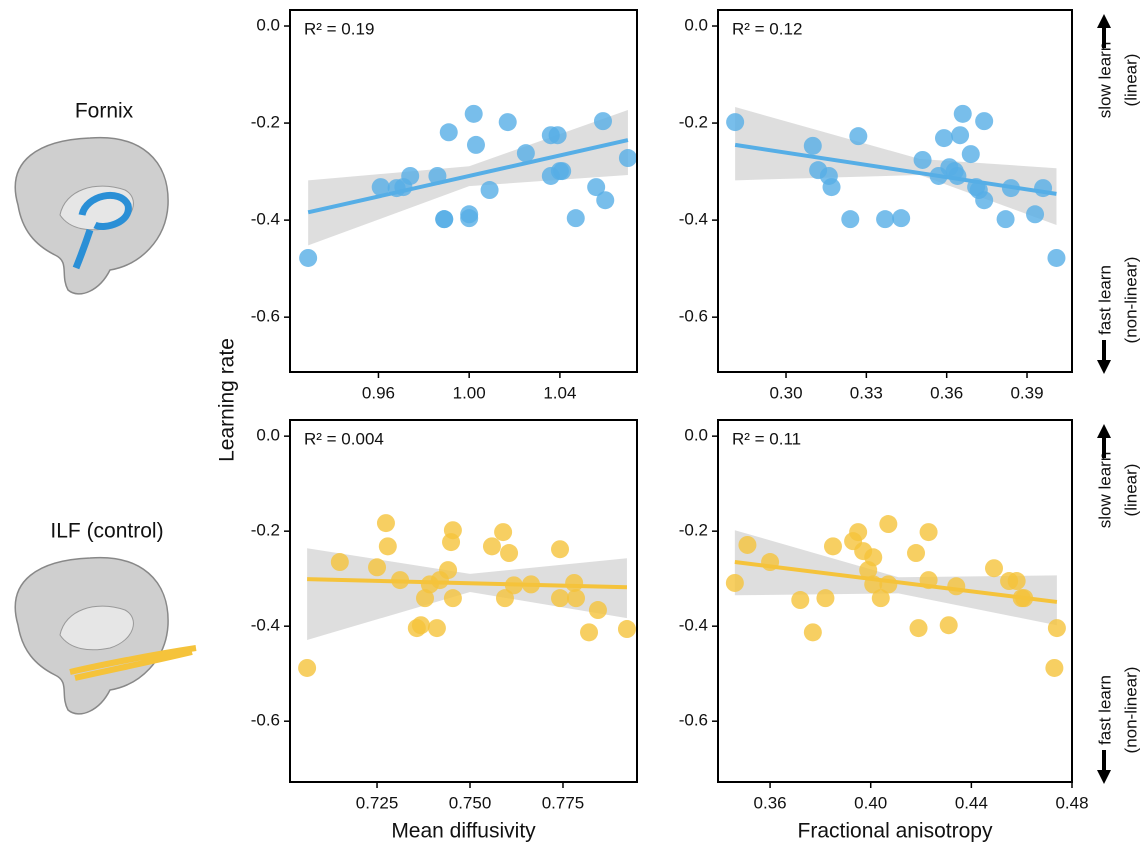  I want to click on x-tick-label: 0.33, so click(866, 392).